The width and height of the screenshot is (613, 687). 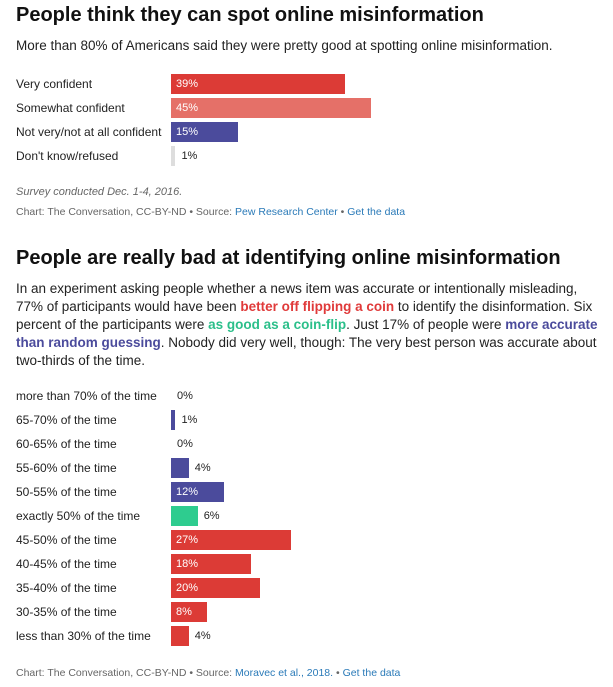 What do you see at coordinates (277, 324) in the screenshot?
I see `highlight-as-good-as-coin-flip: as good as a coin-flip` at bounding box center [277, 324].